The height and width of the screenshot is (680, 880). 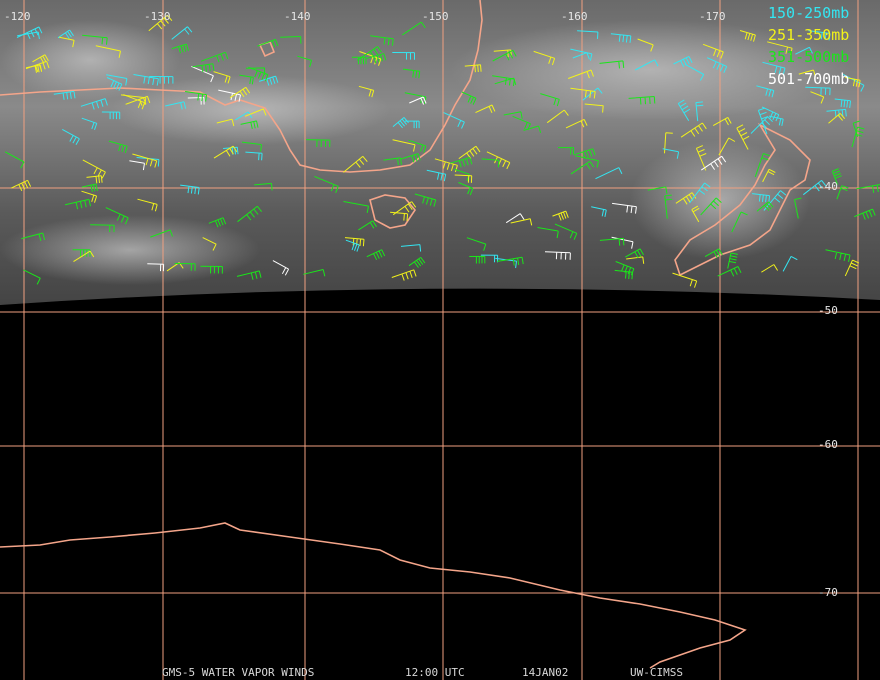 I want to click on footer-time: 12:00 UTC, so click(x=435, y=672).